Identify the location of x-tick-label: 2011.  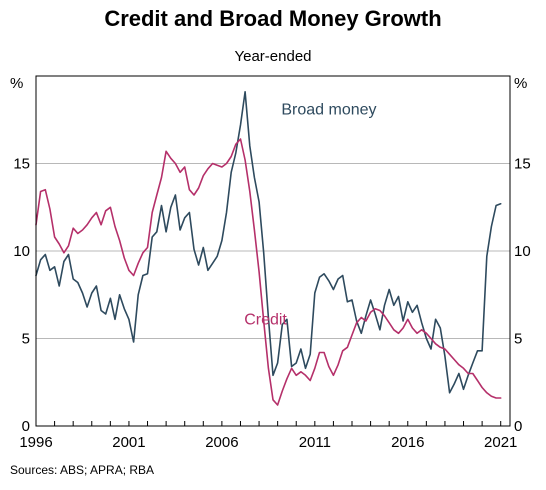
(315, 442).